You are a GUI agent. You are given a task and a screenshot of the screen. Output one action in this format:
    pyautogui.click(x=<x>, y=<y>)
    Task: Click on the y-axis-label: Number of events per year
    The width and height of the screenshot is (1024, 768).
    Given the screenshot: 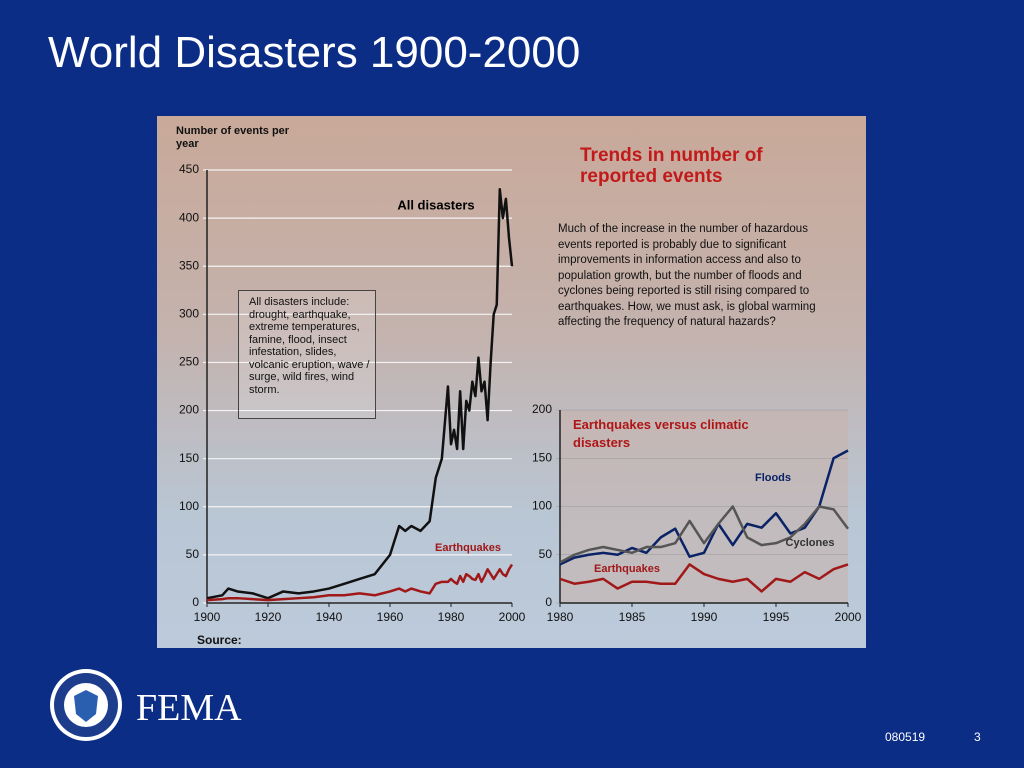 What is the action you would take?
    pyautogui.click(x=233, y=137)
    